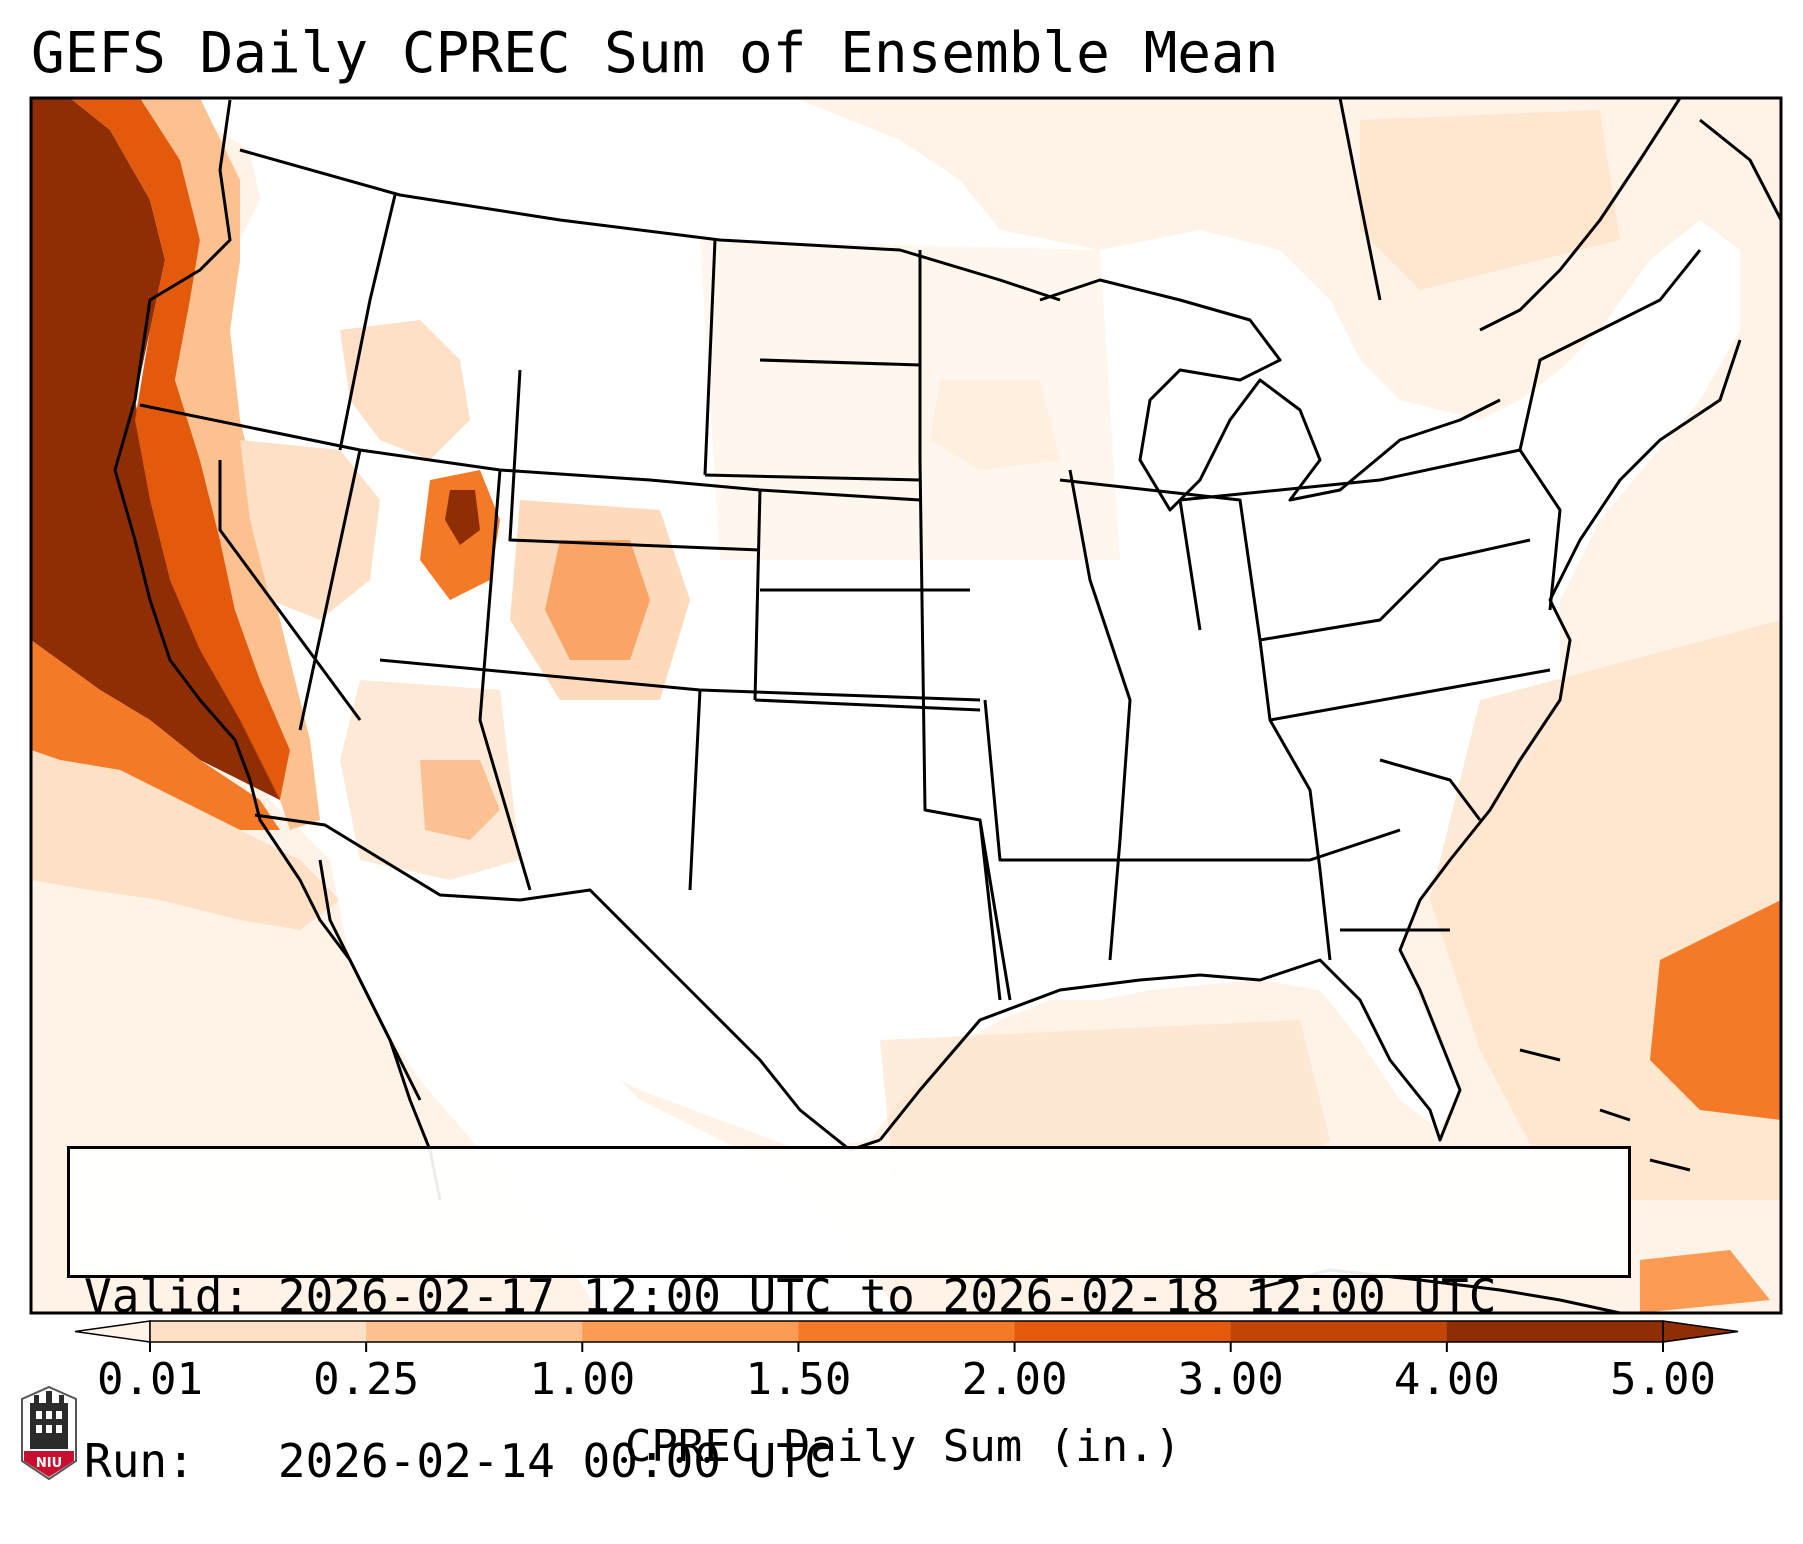 This screenshot has width=1803, height=1544. Describe the element at coordinates (1431, 590) in the screenshot. I see `state-lines-east` at that location.